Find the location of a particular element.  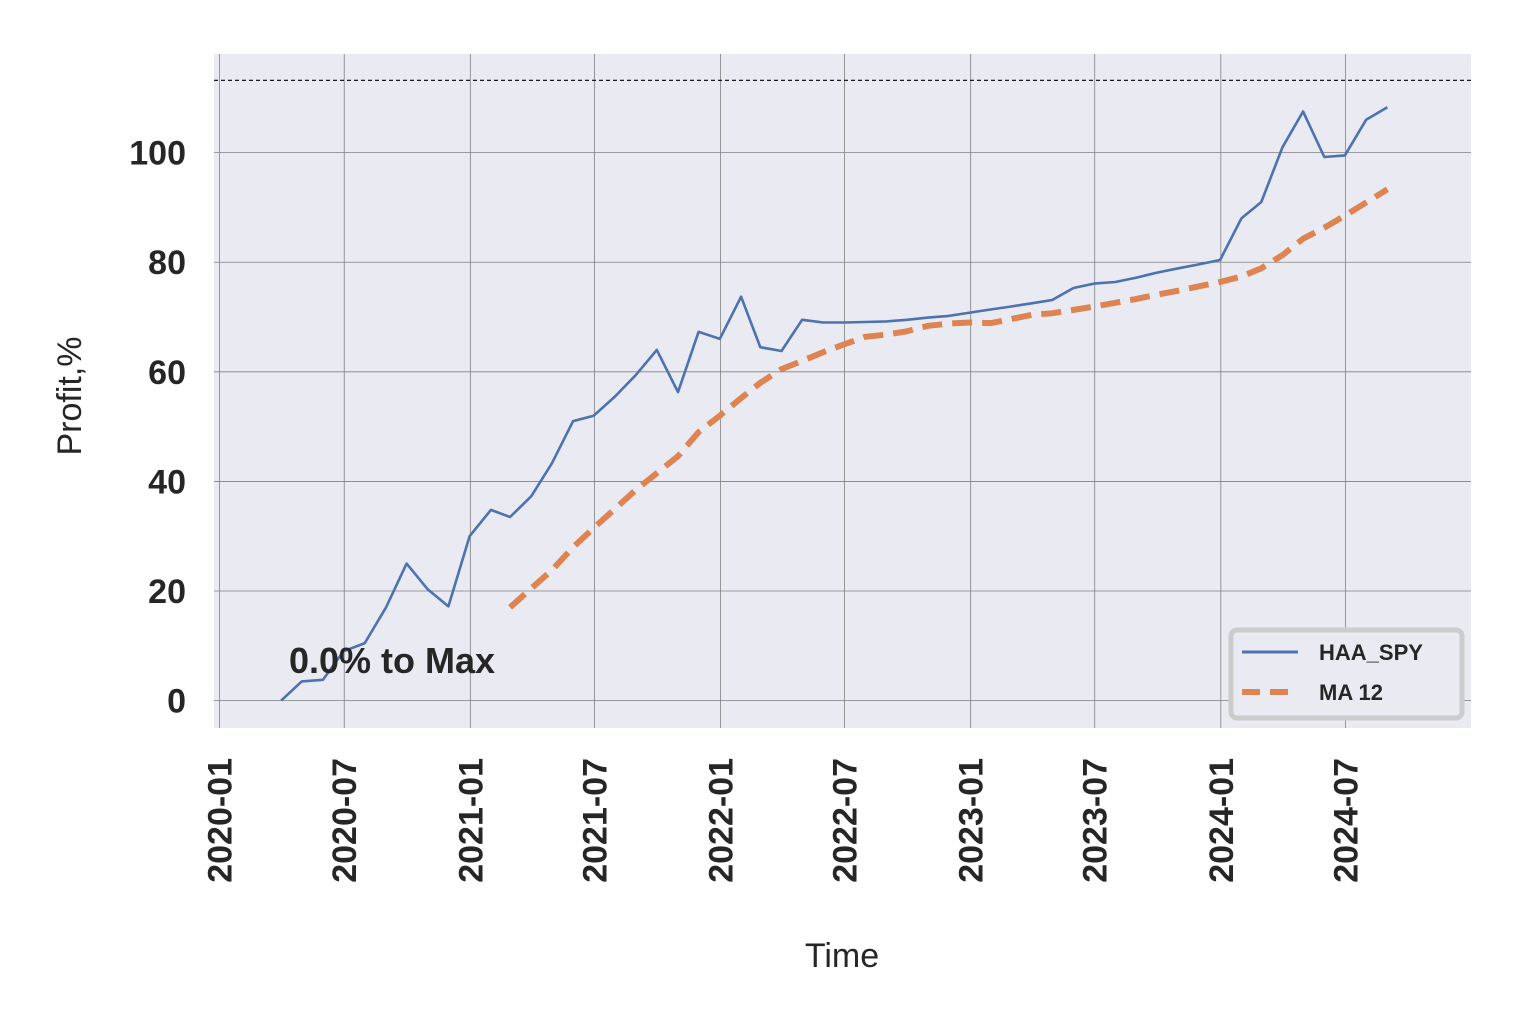

x-tick-label: 2024-07 is located at coordinates (1347, 820).